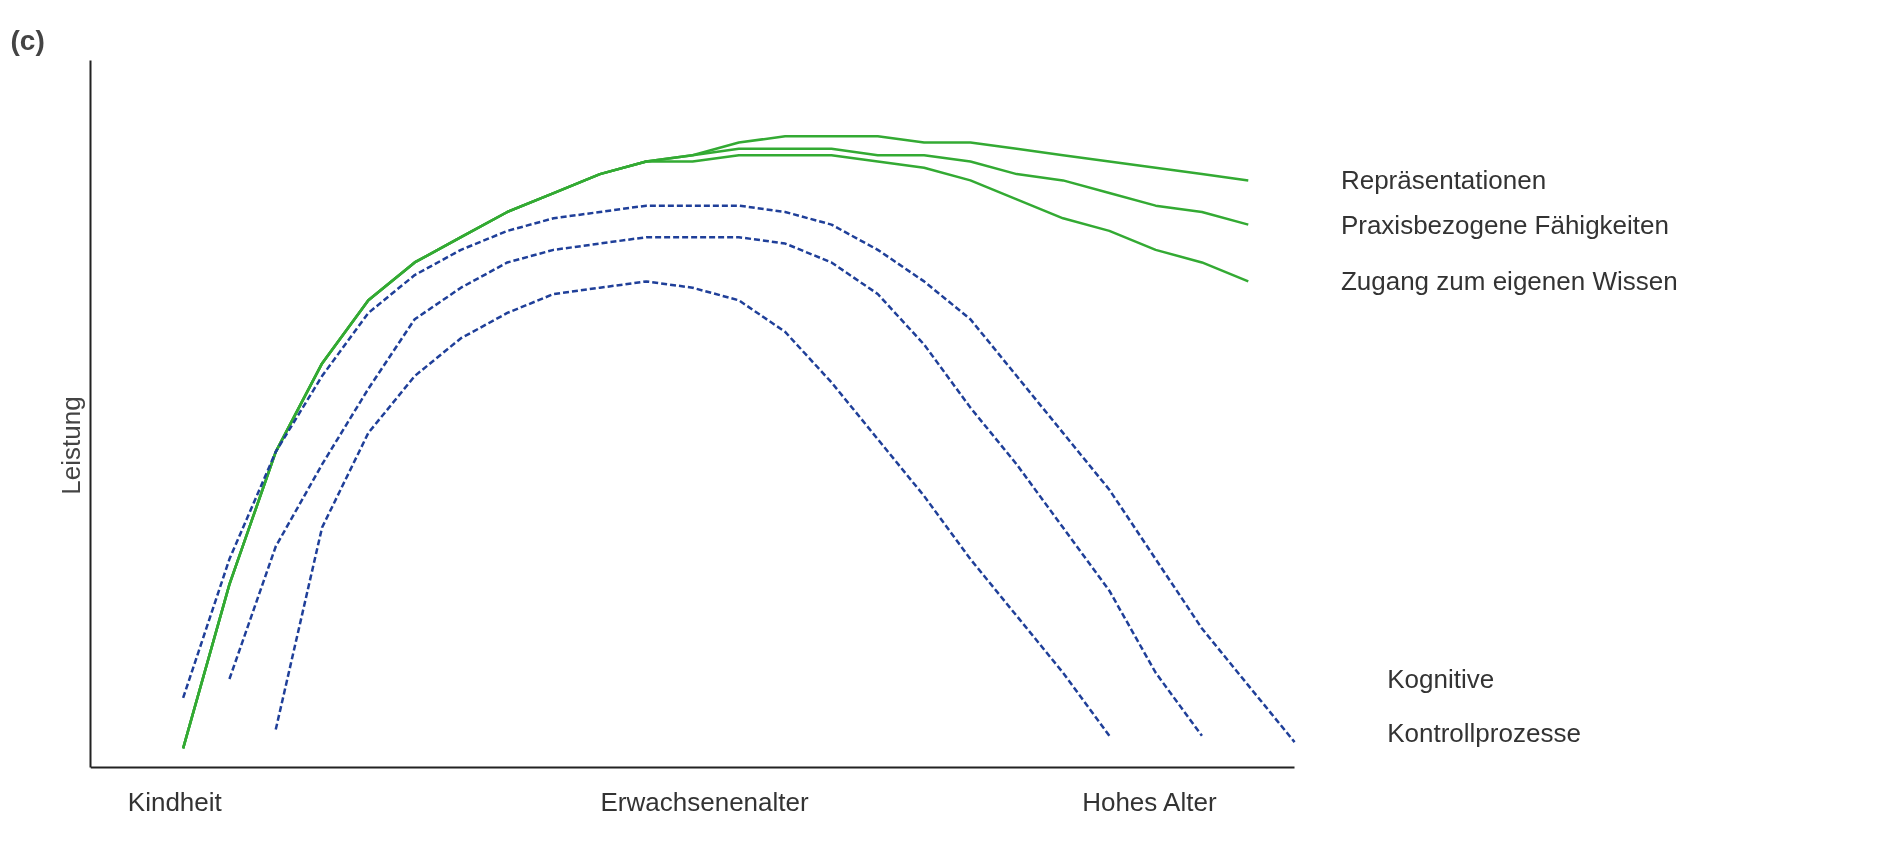  I want to click on text: Erwachsenenalter, so click(704, 802).